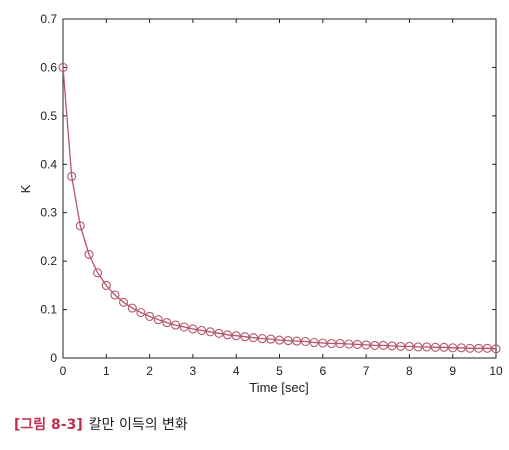  Describe the element at coordinates (48, 213) in the screenshot. I see `y-tick-label: 0.3` at that location.